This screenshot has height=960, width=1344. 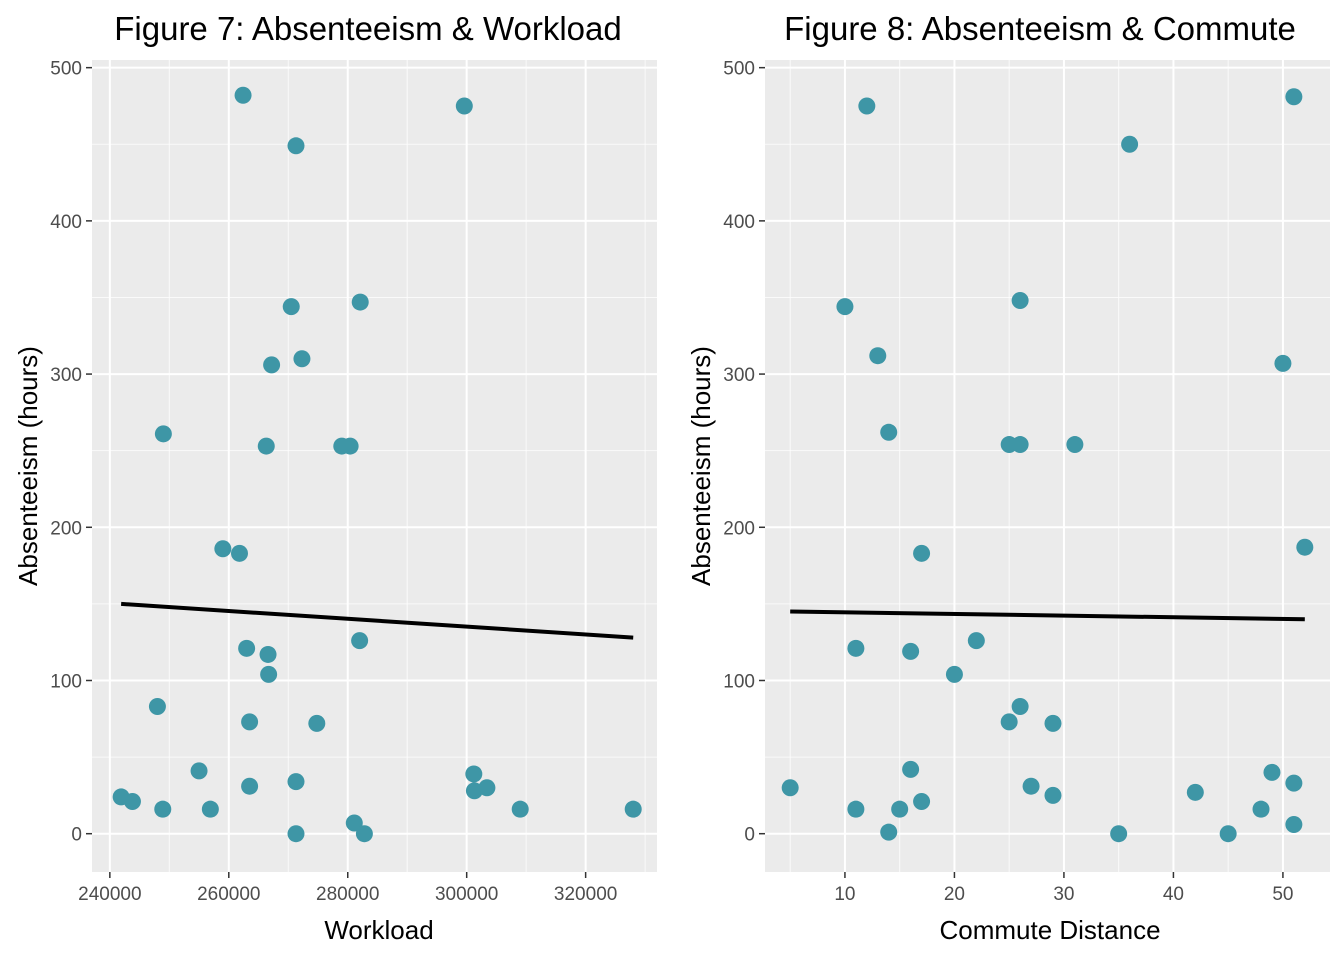 I want to click on x-tick-label: 20, so click(x=954, y=894).